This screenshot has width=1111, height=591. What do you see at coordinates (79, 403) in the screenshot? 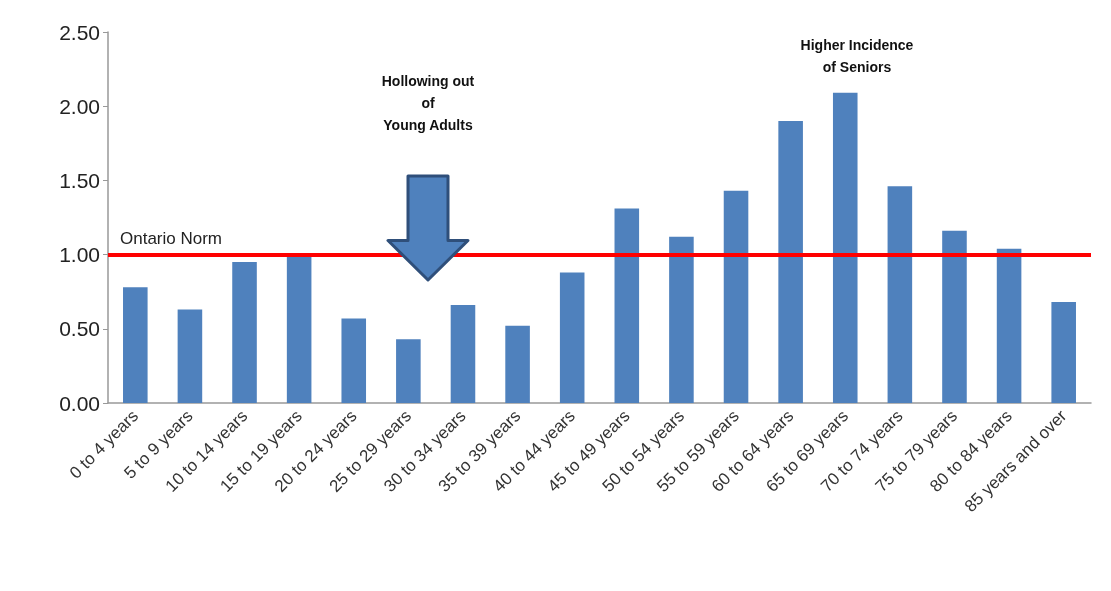
I see `y-tick-label: 0.00` at bounding box center [79, 403].